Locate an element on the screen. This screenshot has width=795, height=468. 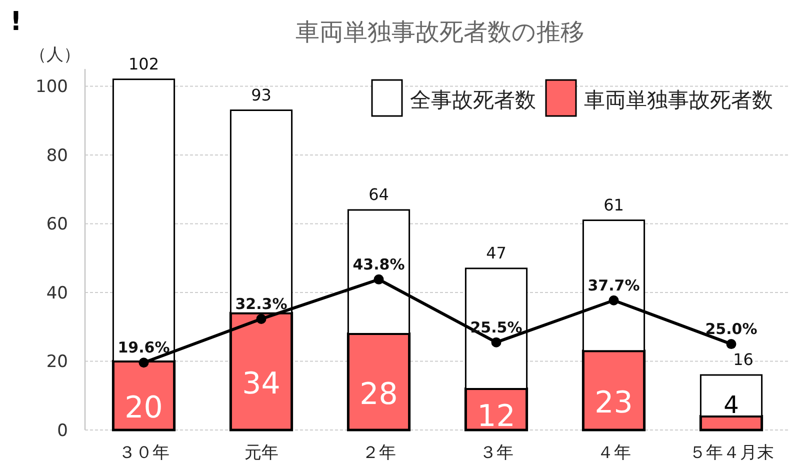
data-label: 28 is located at coordinates (379, 394).